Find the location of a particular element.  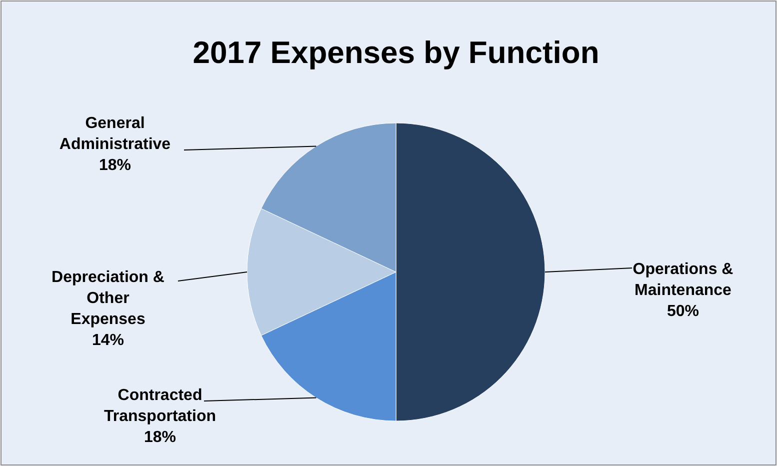

data-label: 50% is located at coordinates (683, 311).